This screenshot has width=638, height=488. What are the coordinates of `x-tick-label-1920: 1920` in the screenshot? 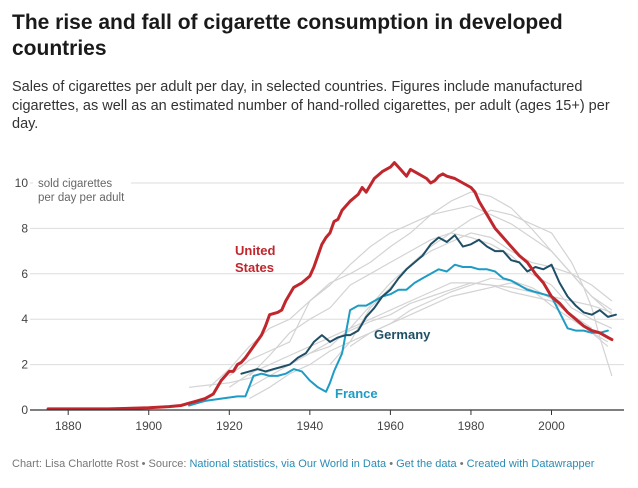 It's located at (229, 426).